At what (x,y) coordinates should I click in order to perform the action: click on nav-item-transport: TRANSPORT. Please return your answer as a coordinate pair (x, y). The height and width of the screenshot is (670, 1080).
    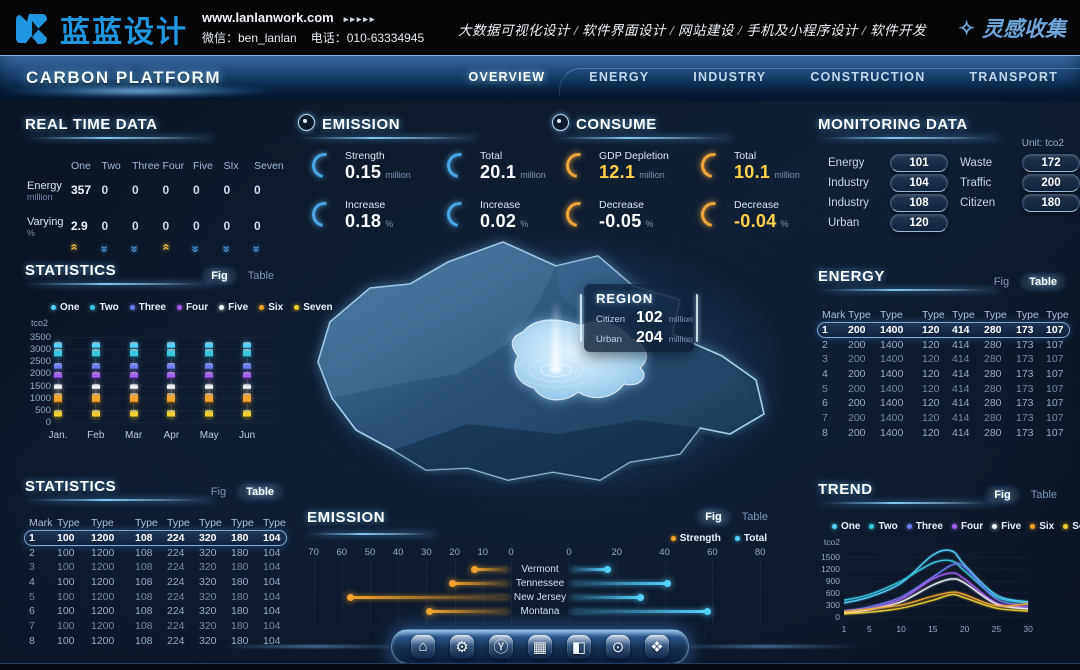
    Looking at the image, I should click on (1013, 77).